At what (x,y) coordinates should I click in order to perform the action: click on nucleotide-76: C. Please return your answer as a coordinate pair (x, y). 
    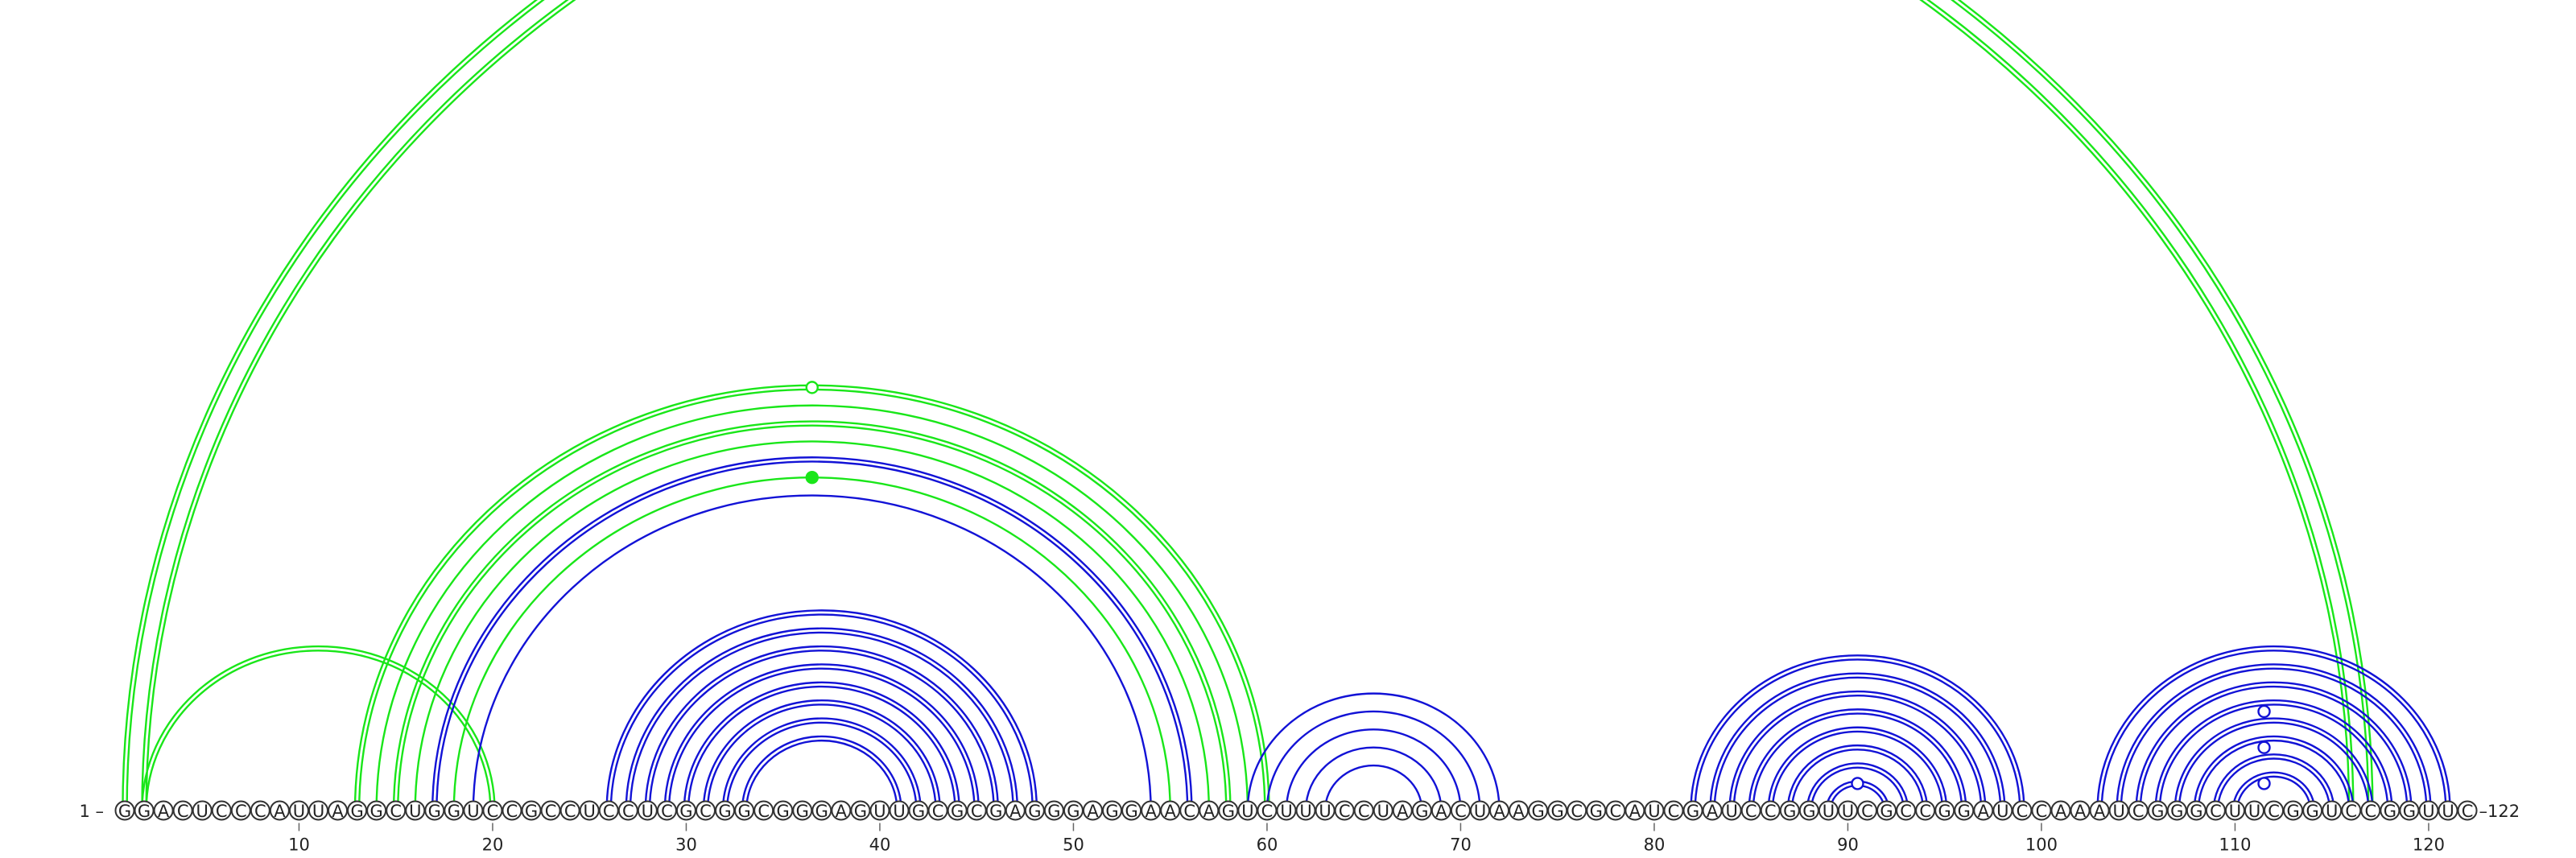
    Looking at the image, I should click on (1577, 811).